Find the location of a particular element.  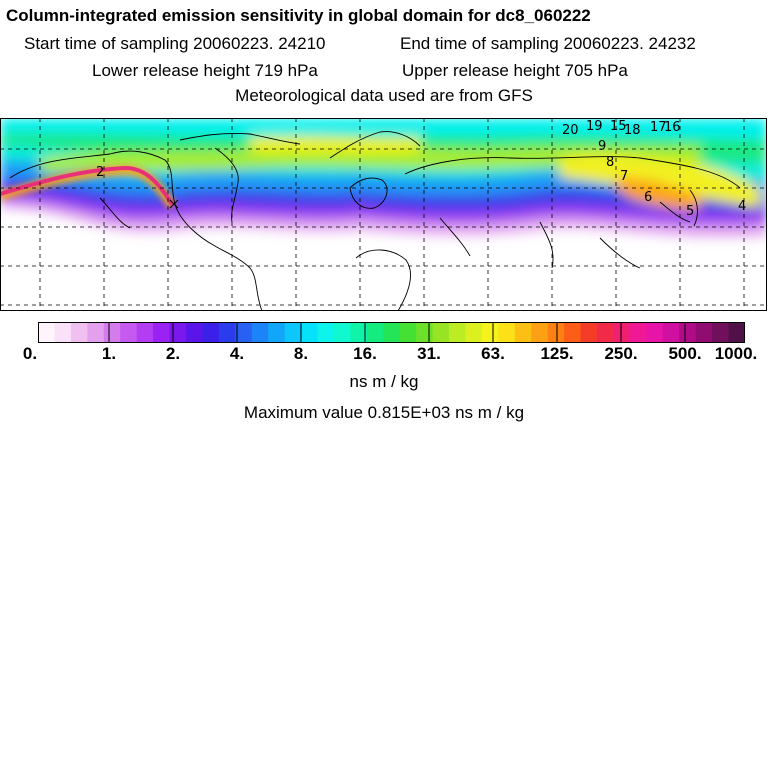

colorbar-tick-label: 1. is located at coordinates (109, 353).